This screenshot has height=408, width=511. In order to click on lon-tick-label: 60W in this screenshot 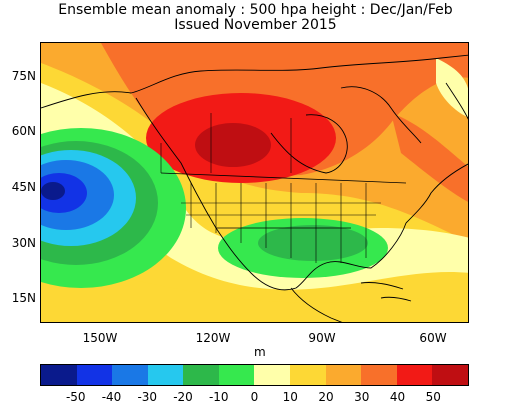, I will do `click(433, 338)`.